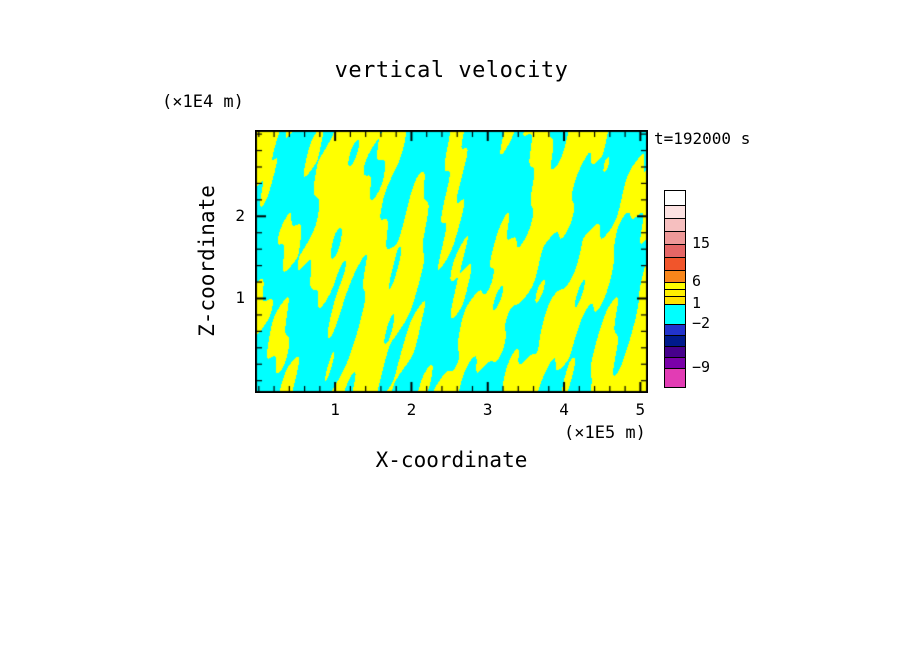 The height and width of the screenshot is (654, 904). Describe the element at coordinates (697, 281) in the screenshot. I see `colorbar-label: 6` at that location.